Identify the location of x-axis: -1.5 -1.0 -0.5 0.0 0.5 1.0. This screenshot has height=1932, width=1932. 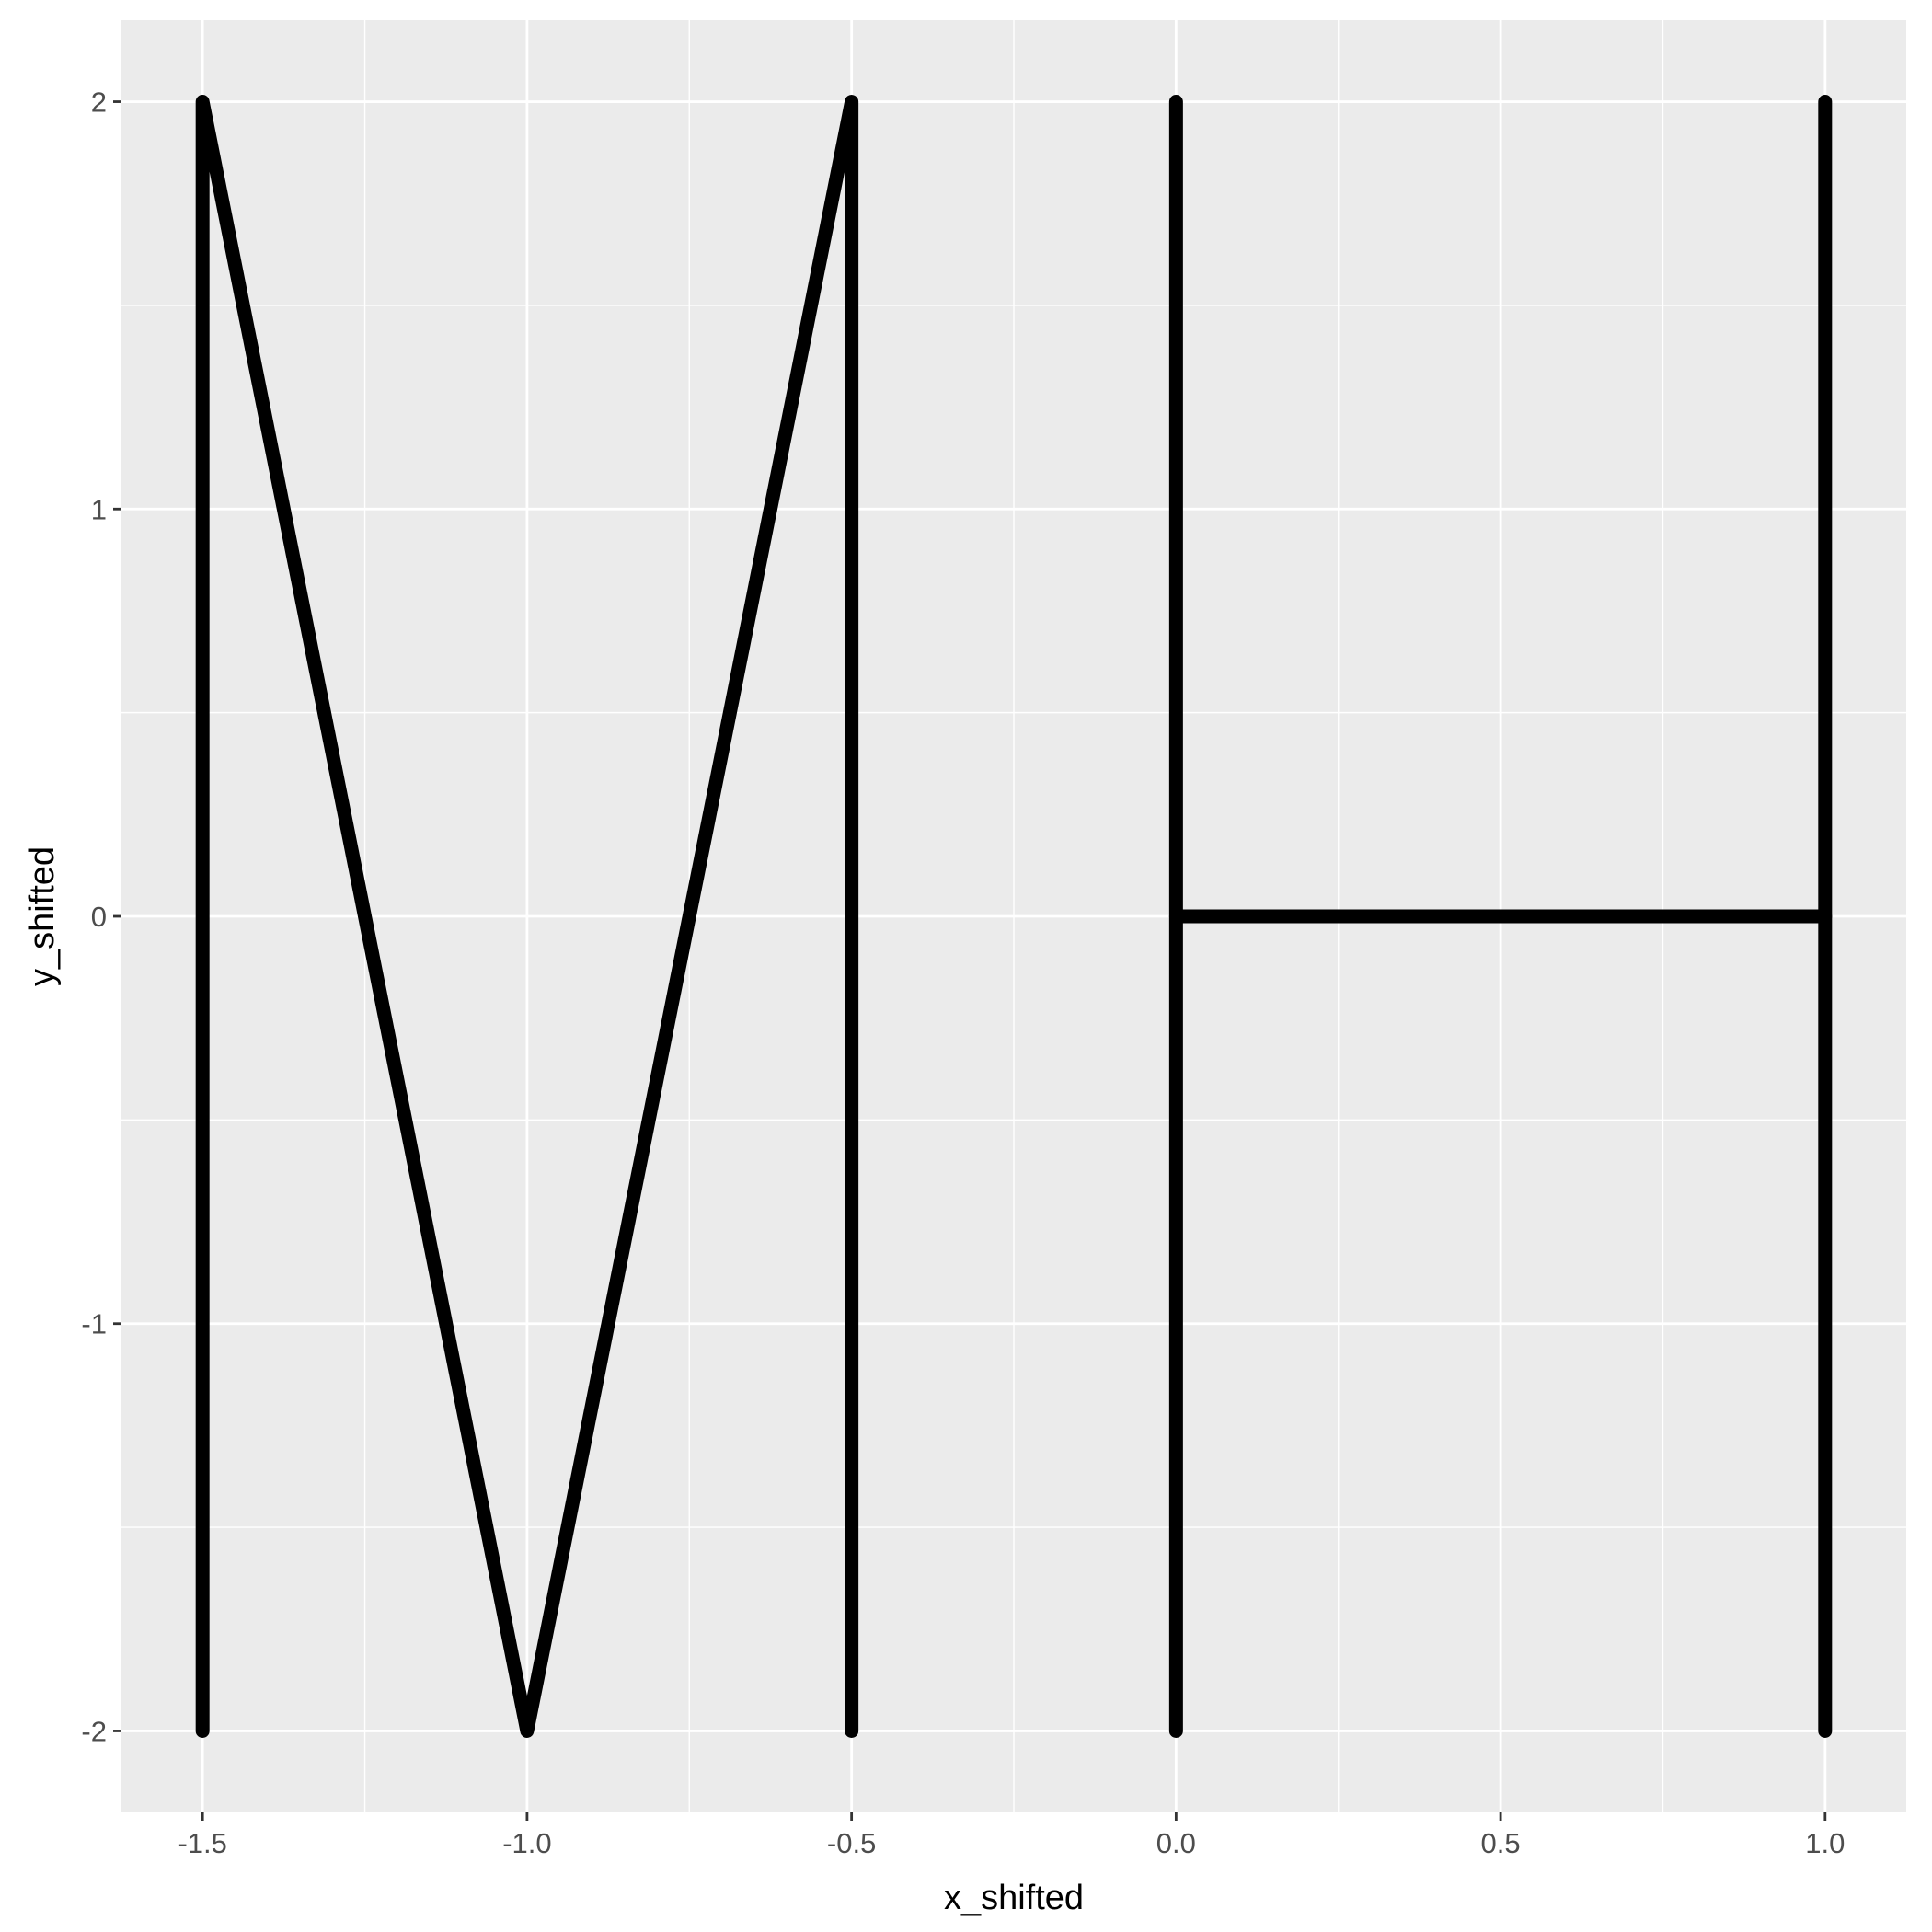
(1011, 1835).